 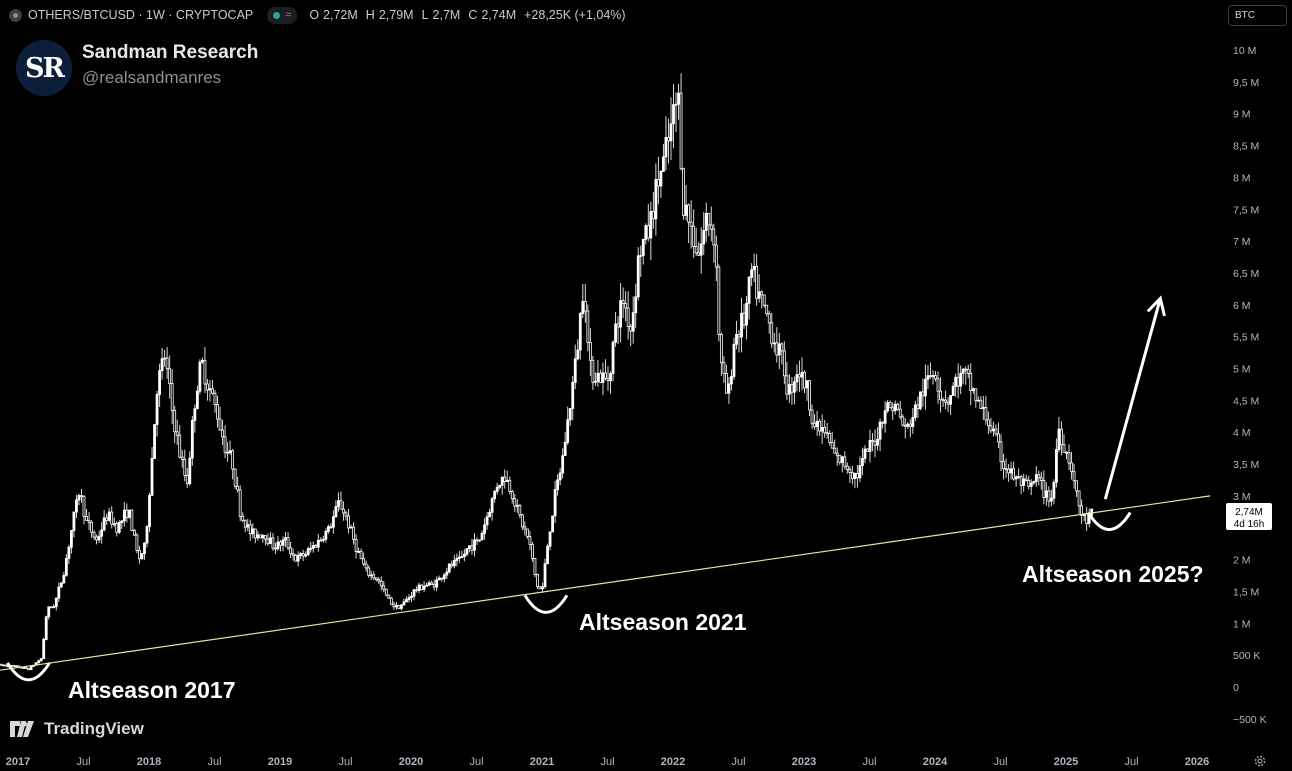 What do you see at coordinates (141, 15) in the screenshot?
I see `symbol-title: OTHERS/BTCUSD · 1W · CRYPTOCAP` at bounding box center [141, 15].